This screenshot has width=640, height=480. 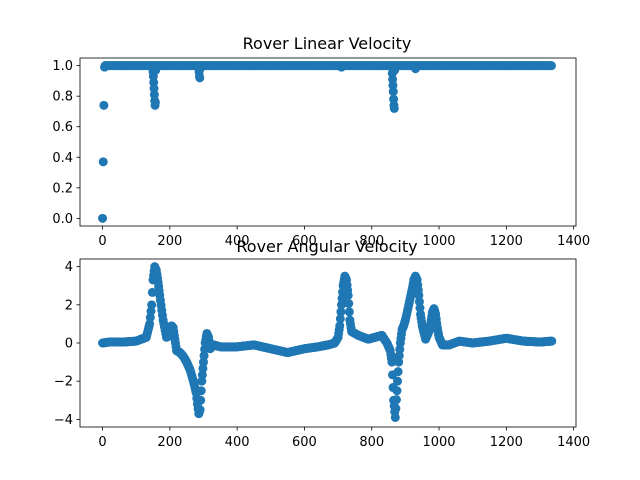 I want to click on linear-velocity-x-tick-label: 200, so click(x=169, y=241).